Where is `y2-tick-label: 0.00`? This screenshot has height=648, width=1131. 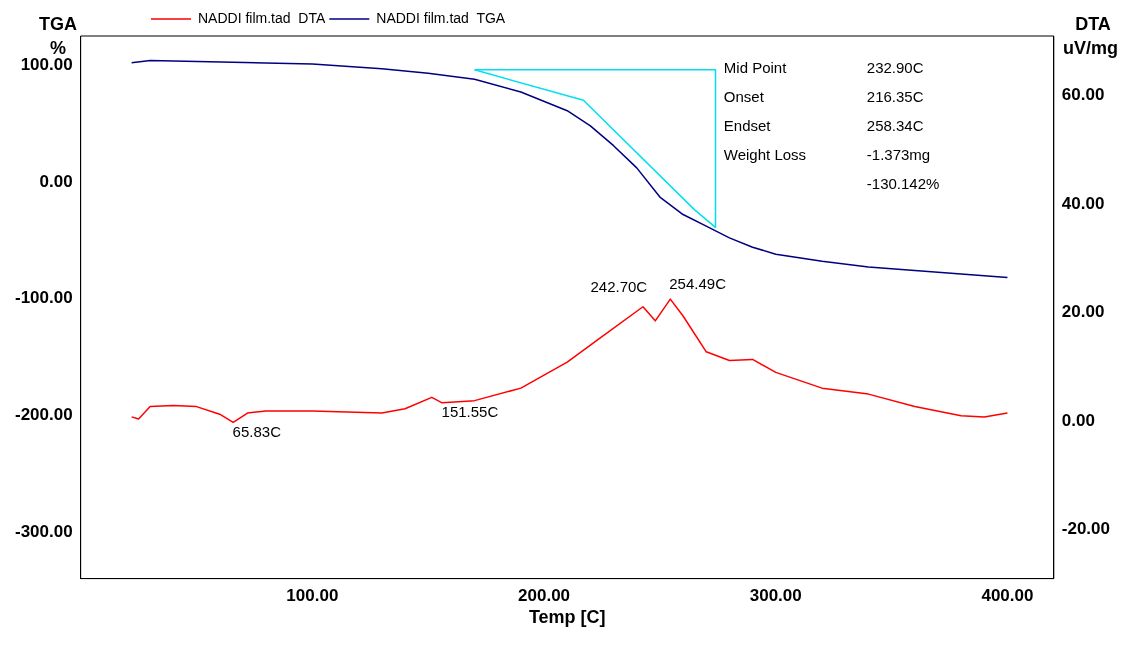
y2-tick-label: 0.00 is located at coordinates (1078, 420).